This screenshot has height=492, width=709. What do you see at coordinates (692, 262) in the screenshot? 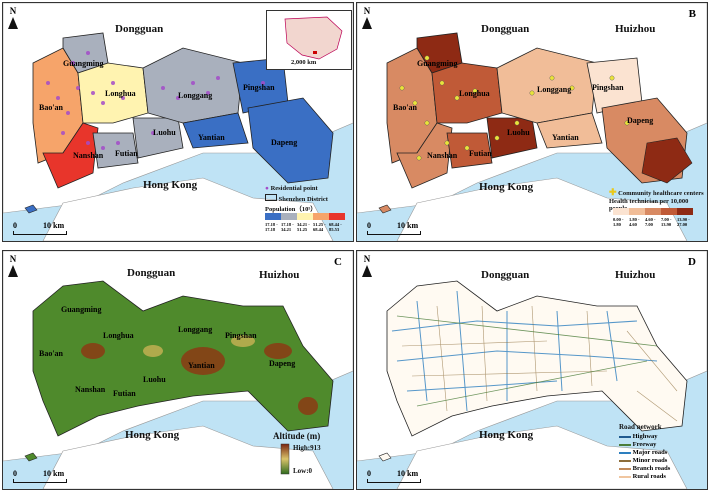
I see `panel-letter: D` at bounding box center [692, 262].